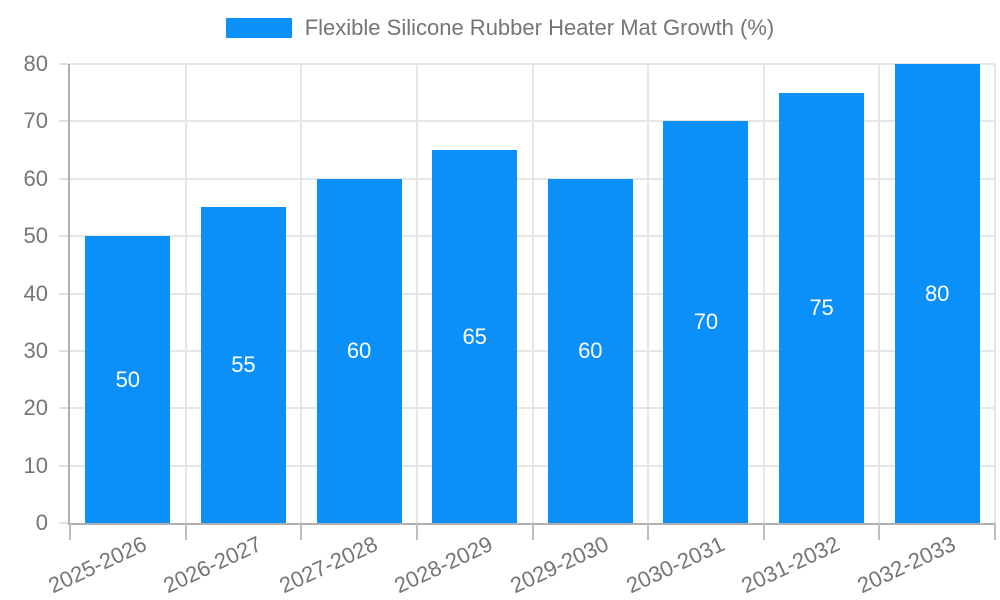 This screenshot has width=1000, height=600. What do you see at coordinates (35, 63) in the screenshot?
I see `y-axis-tick-label: 80` at bounding box center [35, 63].